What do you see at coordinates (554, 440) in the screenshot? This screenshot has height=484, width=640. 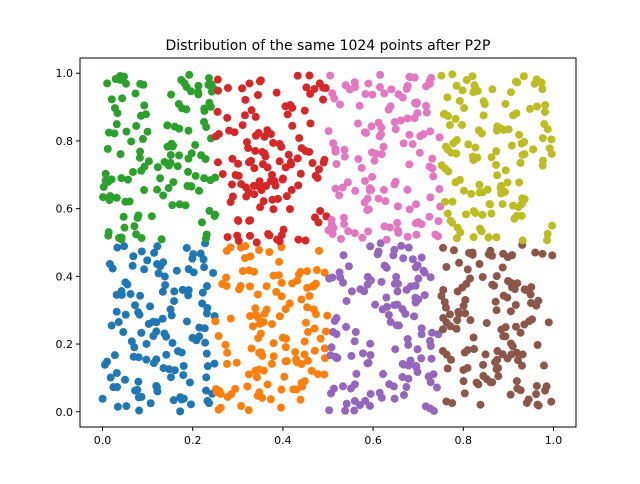 I see `x-tick-label: 1.0` at bounding box center [554, 440].